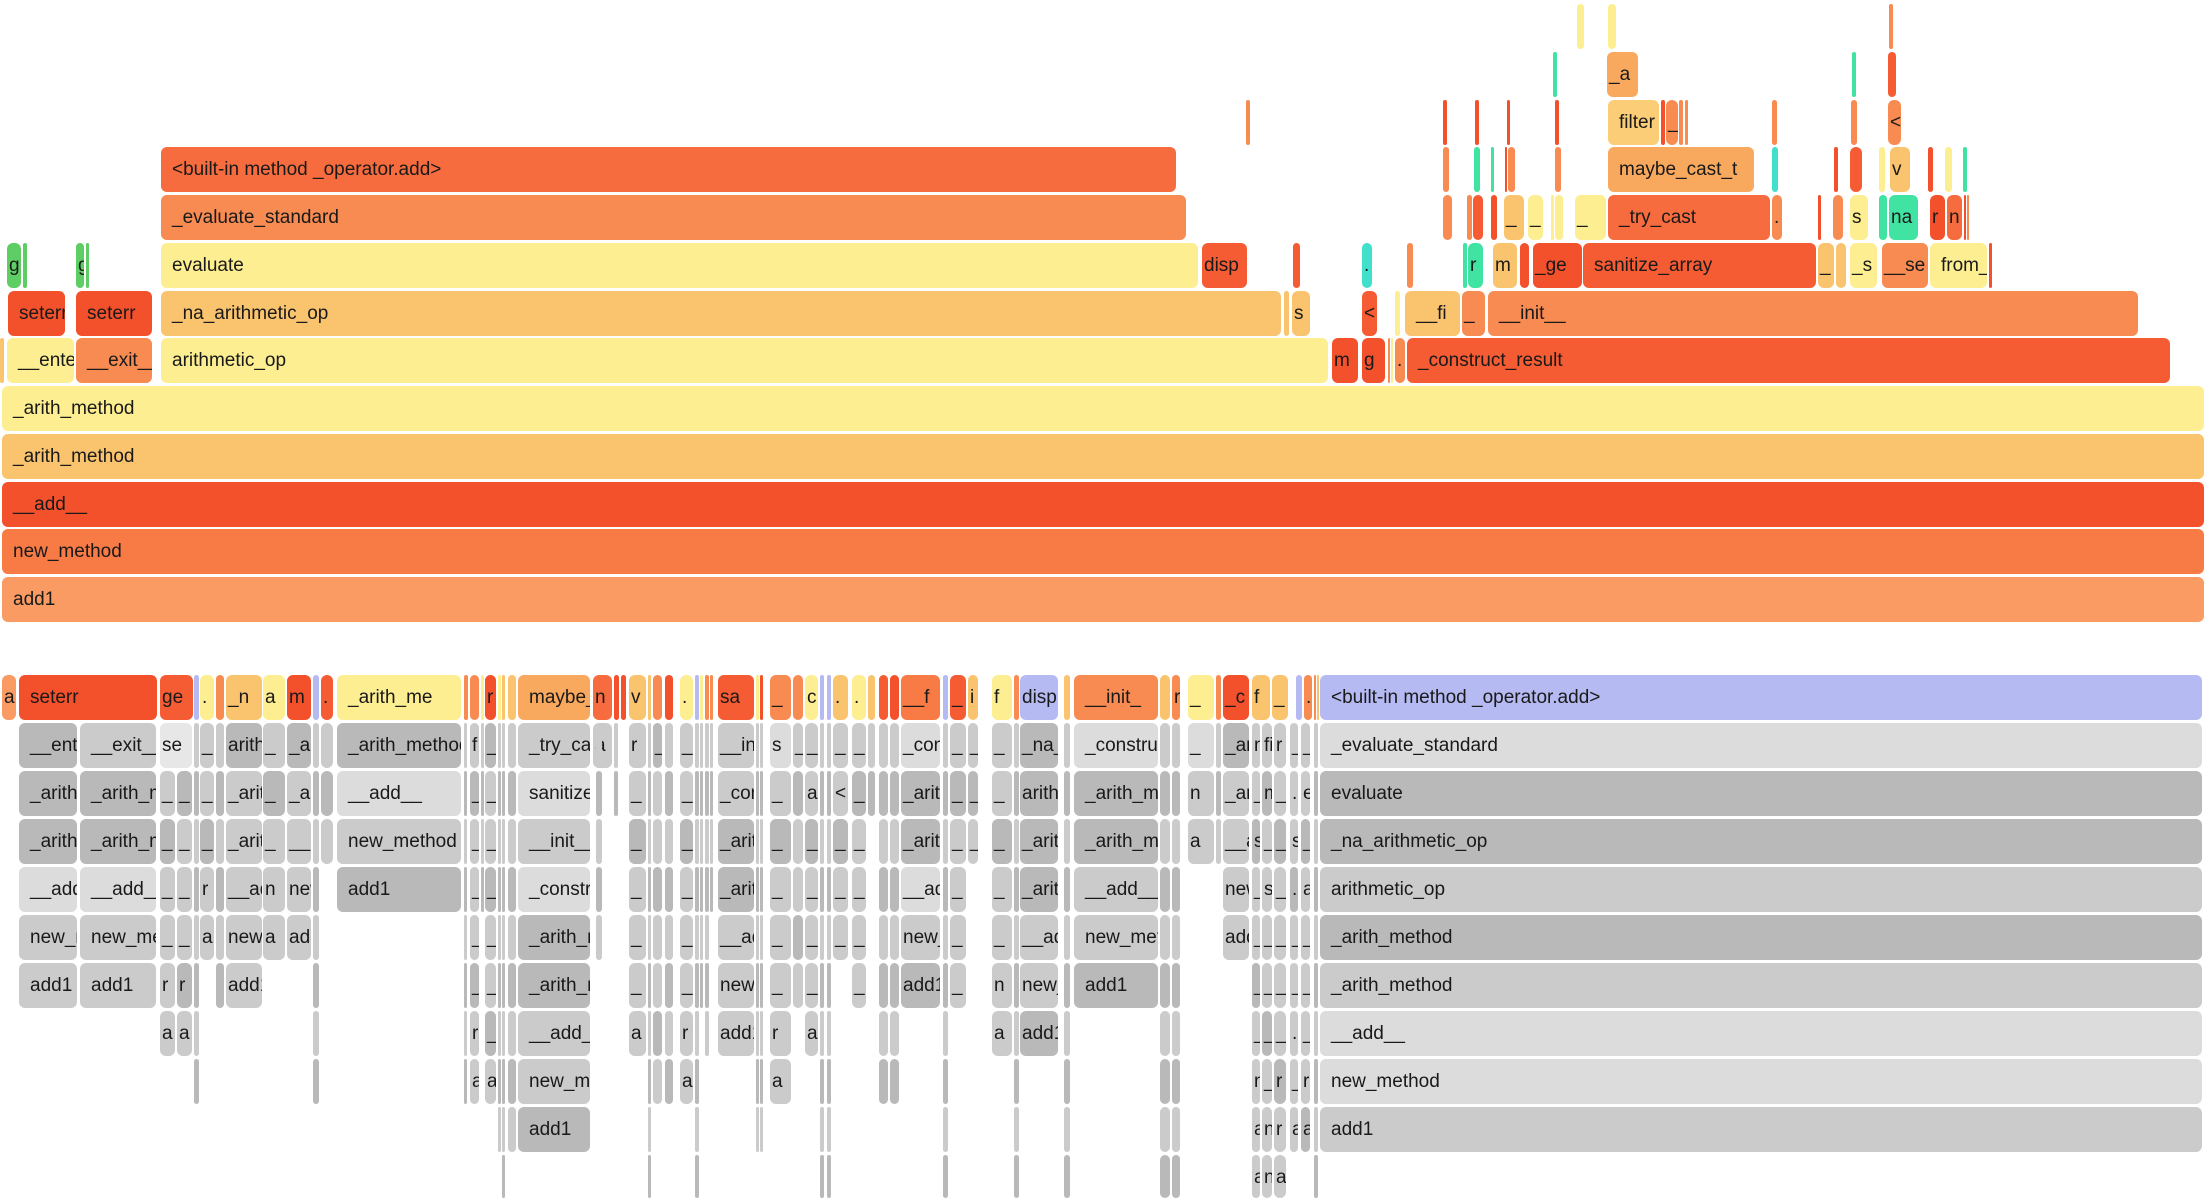 The height and width of the screenshot is (1198, 2206). Describe the element at coordinates (1039, 745) in the screenshot. I see `flame-frame-na-arithmetic-op: _na_arithmetic_op` at that location.